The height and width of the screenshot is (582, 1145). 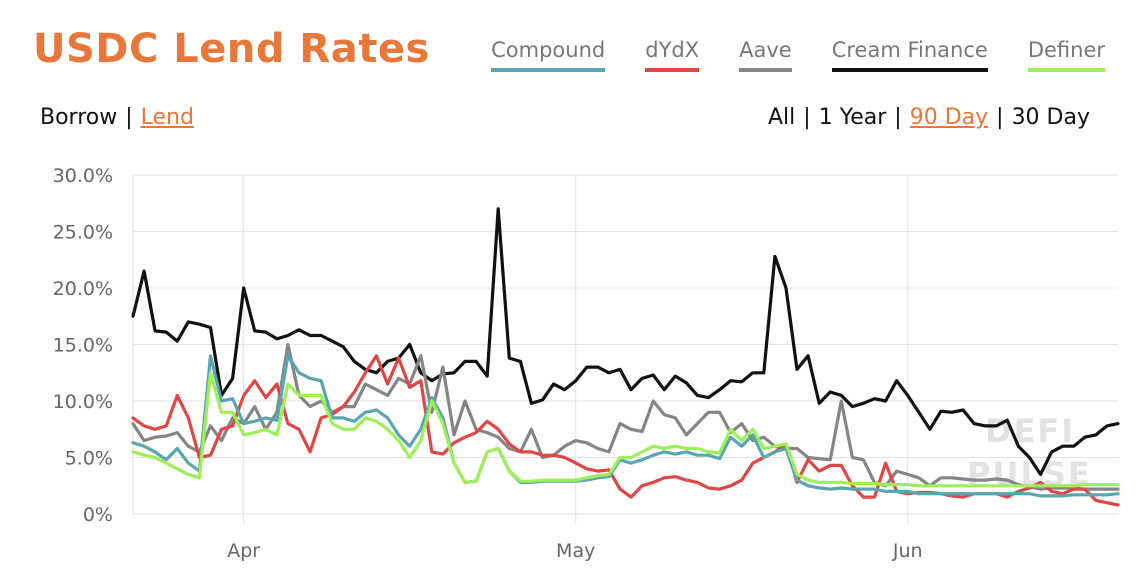 I want to click on legend: Compound dYdX Aave Cream Finance Definer, so click(x=798, y=55).